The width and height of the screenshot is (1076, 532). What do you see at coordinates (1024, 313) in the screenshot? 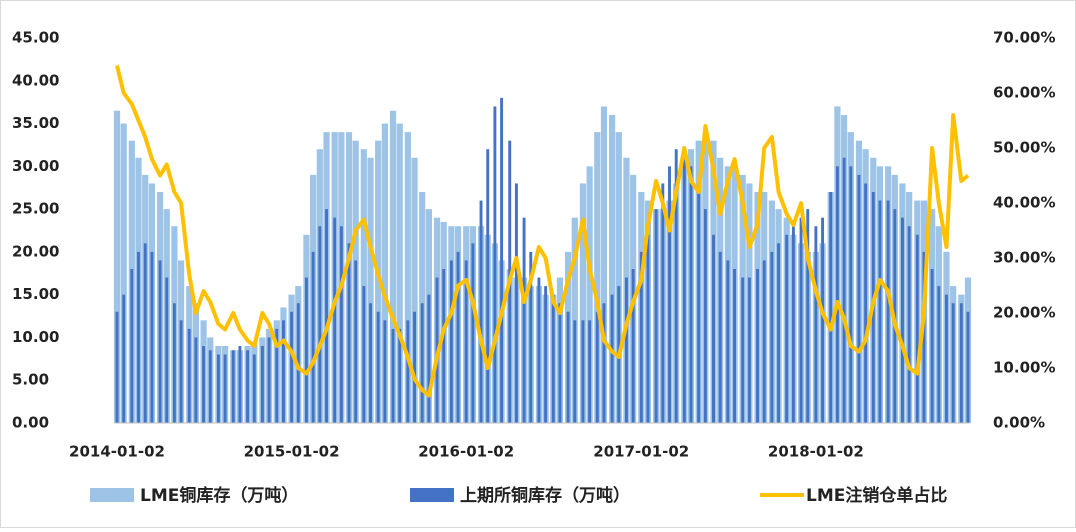
I see `y2-tick-label: 20.00%` at bounding box center [1024, 313].